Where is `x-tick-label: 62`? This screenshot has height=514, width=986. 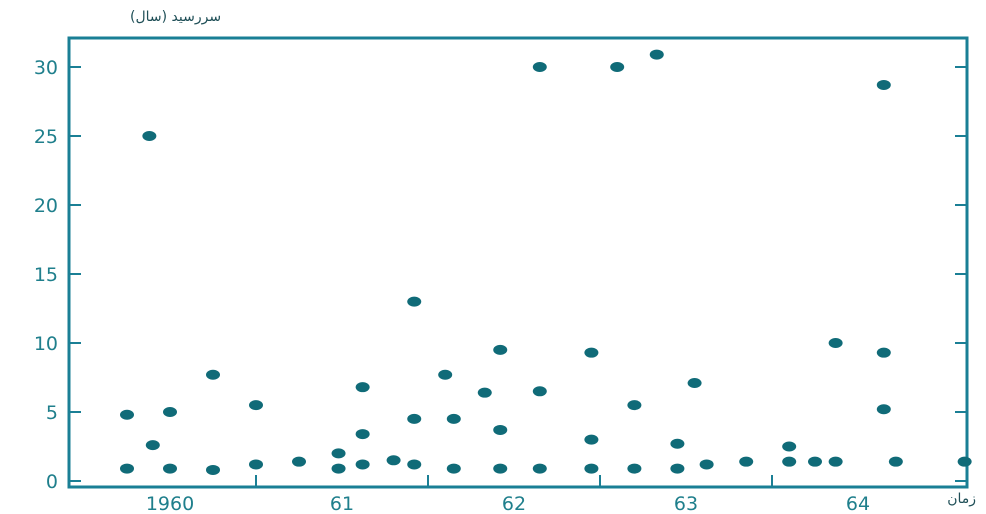
x-tick-label: 62 is located at coordinates (514, 503).